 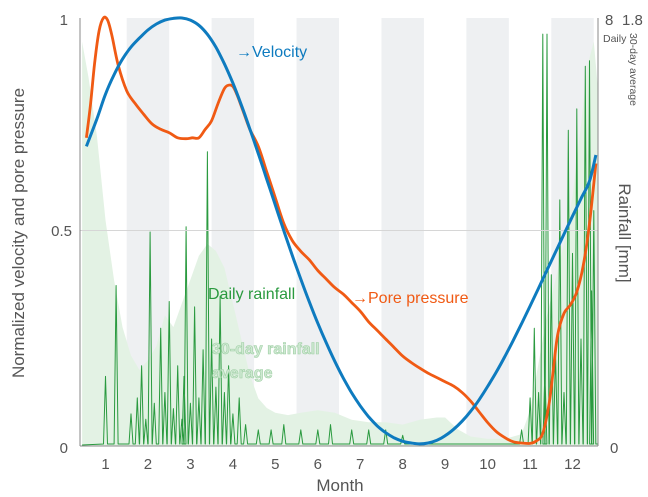 I want to click on x-tick-4: 4, so click(x=233, y=464).